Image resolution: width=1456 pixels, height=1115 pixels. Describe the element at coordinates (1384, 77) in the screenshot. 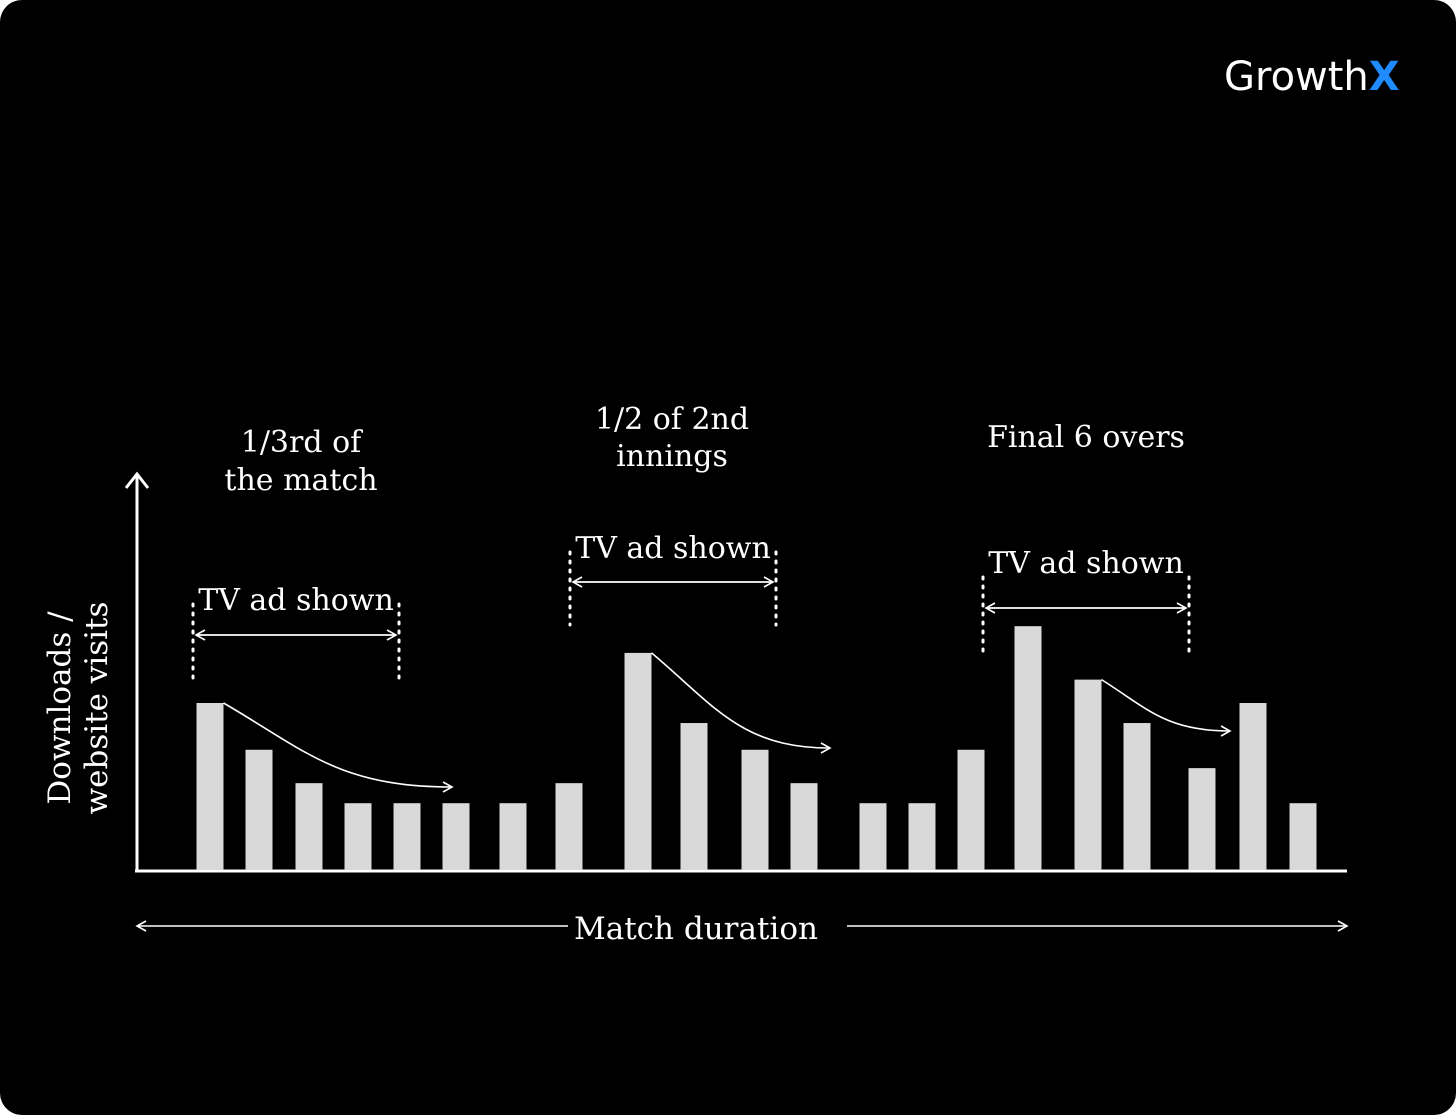

I see `logo-text-accent: X` at that location.